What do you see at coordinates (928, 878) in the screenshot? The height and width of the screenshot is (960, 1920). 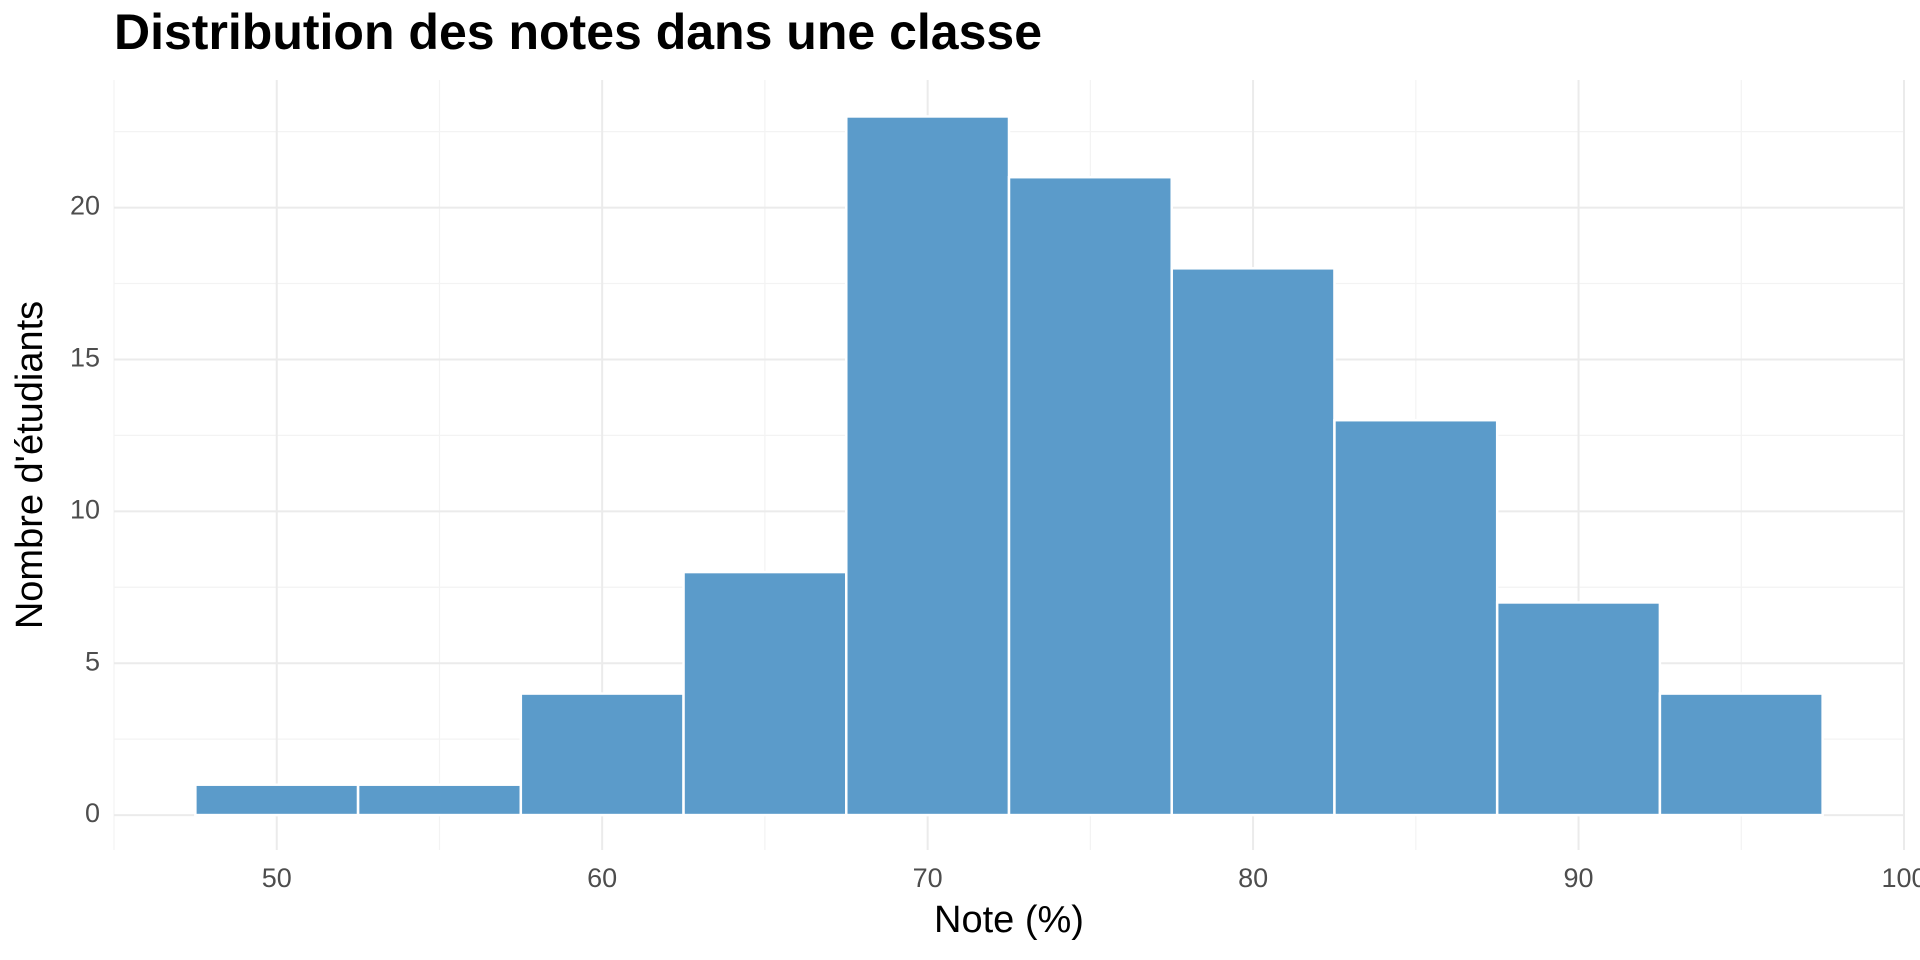 I see `x-tick-label: 70` at bounding box center [928, 878].